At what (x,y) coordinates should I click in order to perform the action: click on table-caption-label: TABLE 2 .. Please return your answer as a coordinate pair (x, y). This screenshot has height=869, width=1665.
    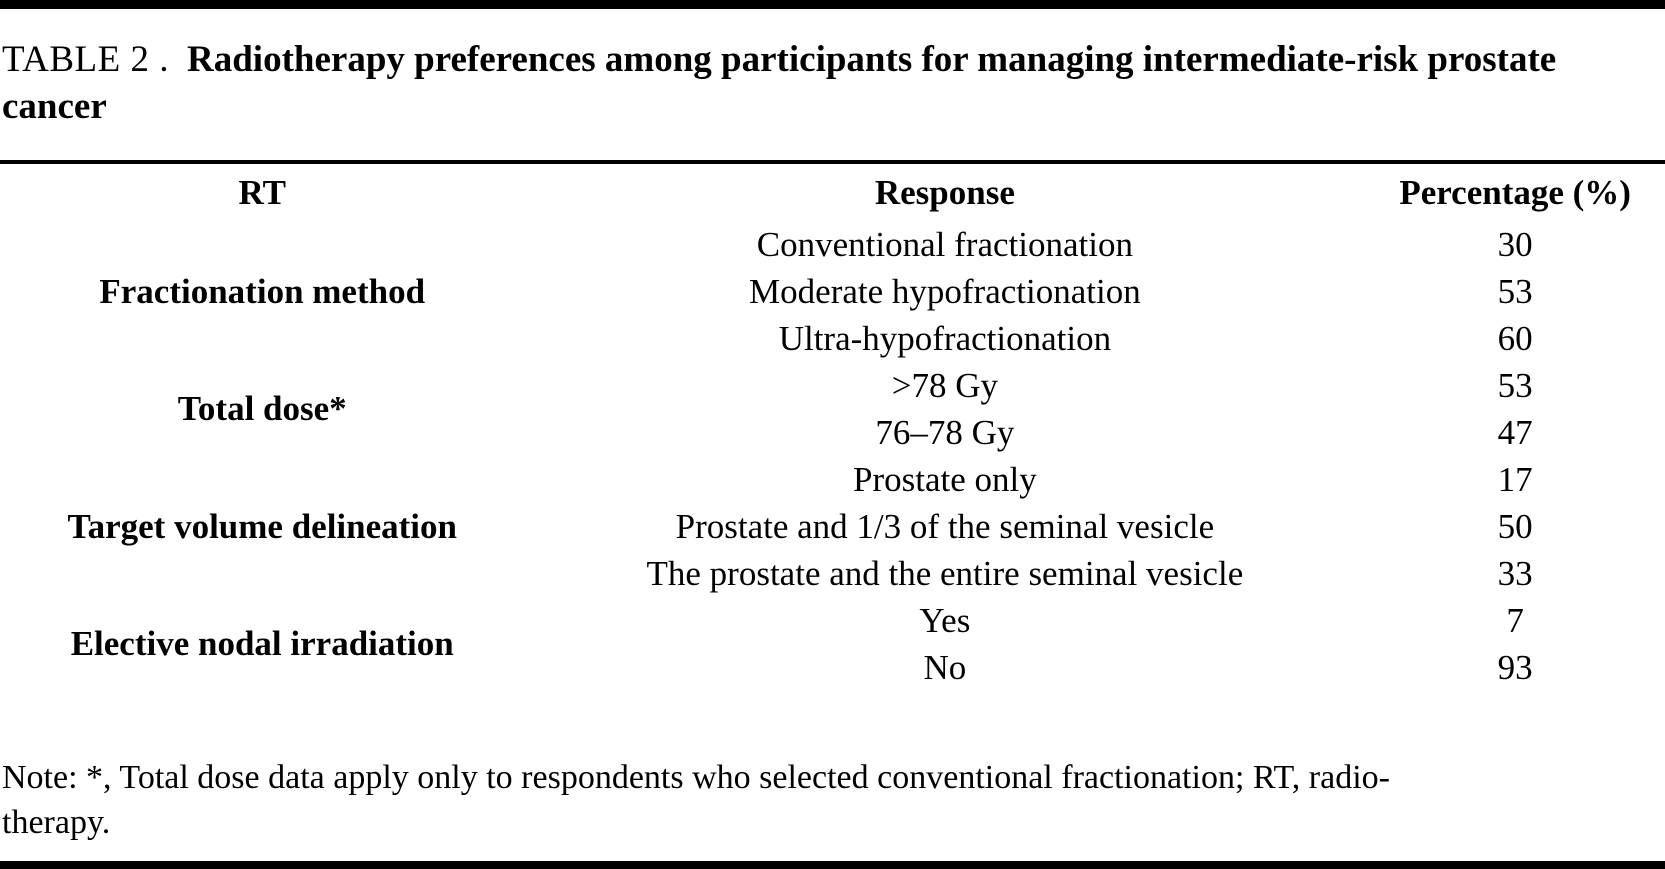
    Looking at the image, I should click on (85, 59).